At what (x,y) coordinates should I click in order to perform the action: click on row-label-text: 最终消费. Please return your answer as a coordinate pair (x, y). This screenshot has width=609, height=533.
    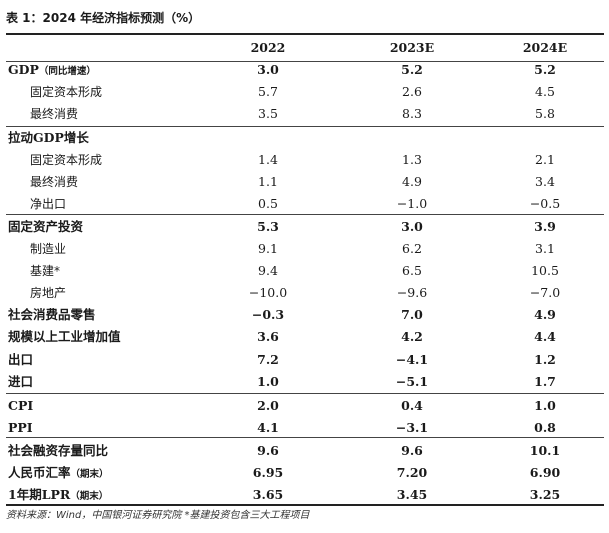
    Looking at the image, I should click on (54, 114).